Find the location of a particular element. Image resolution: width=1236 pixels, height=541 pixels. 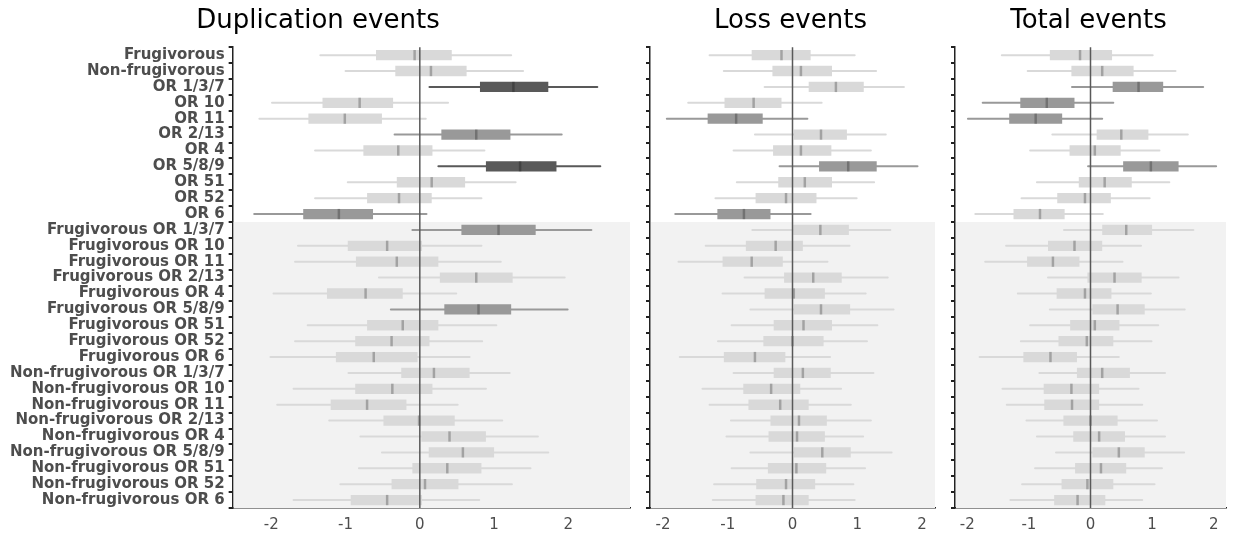

y-tick-label: Non-frugivorous OR 52 is located at coordinates (128, 483).